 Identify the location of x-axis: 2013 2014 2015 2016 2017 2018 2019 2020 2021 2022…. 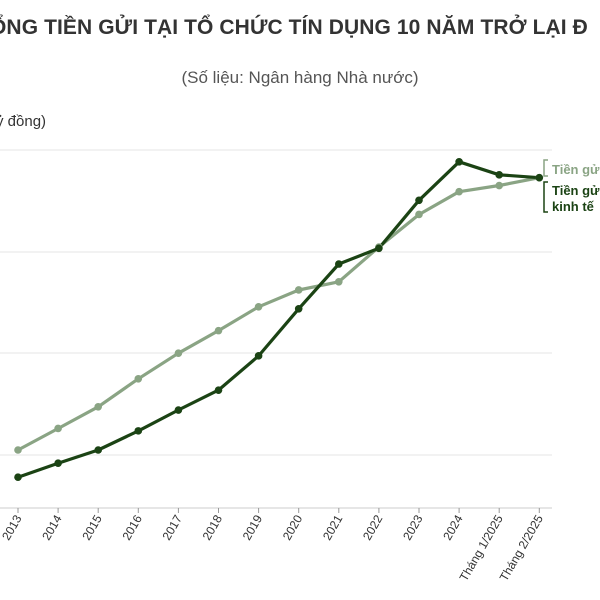
(276, 545).